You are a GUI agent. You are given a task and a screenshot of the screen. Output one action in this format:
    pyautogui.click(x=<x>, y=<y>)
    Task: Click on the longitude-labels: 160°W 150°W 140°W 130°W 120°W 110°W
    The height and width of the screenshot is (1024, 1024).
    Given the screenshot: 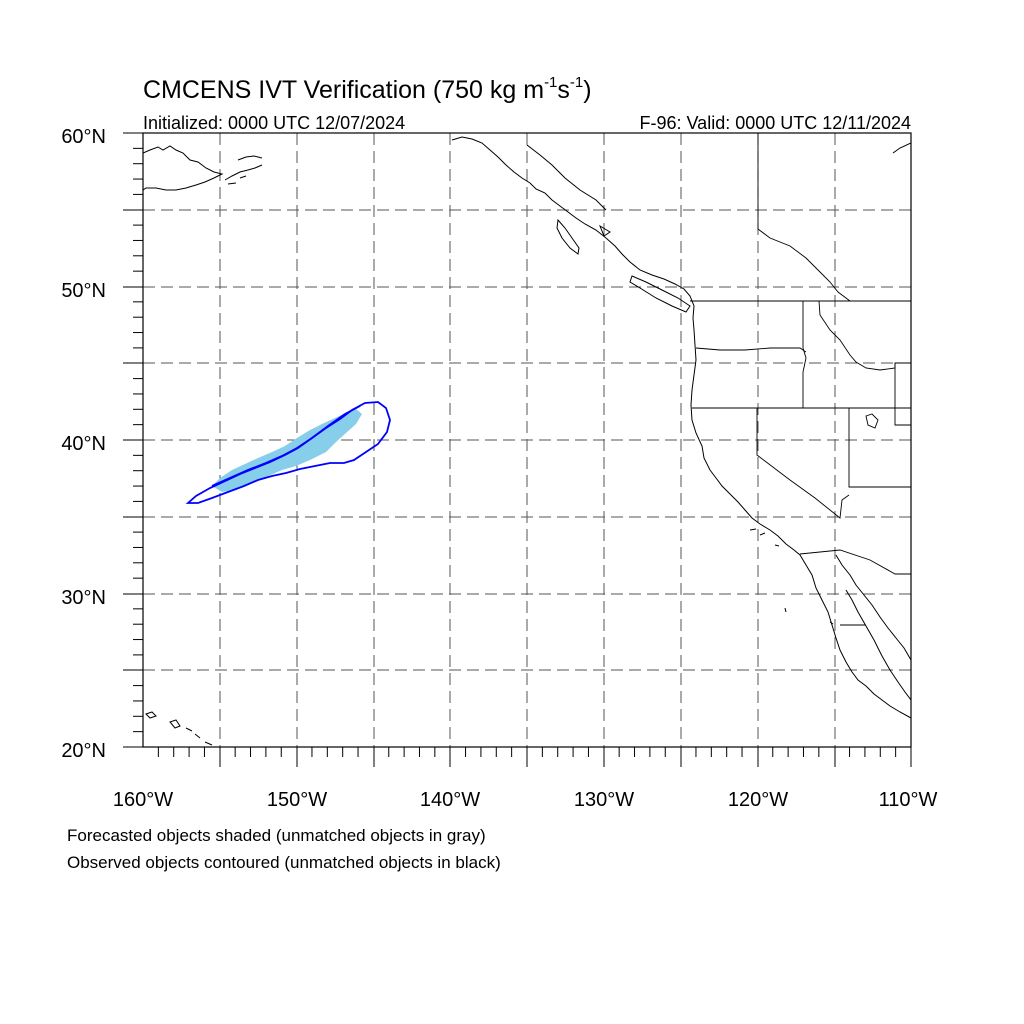 What is the action you would take?
    pyautogui.click(x=525, y=800)
    